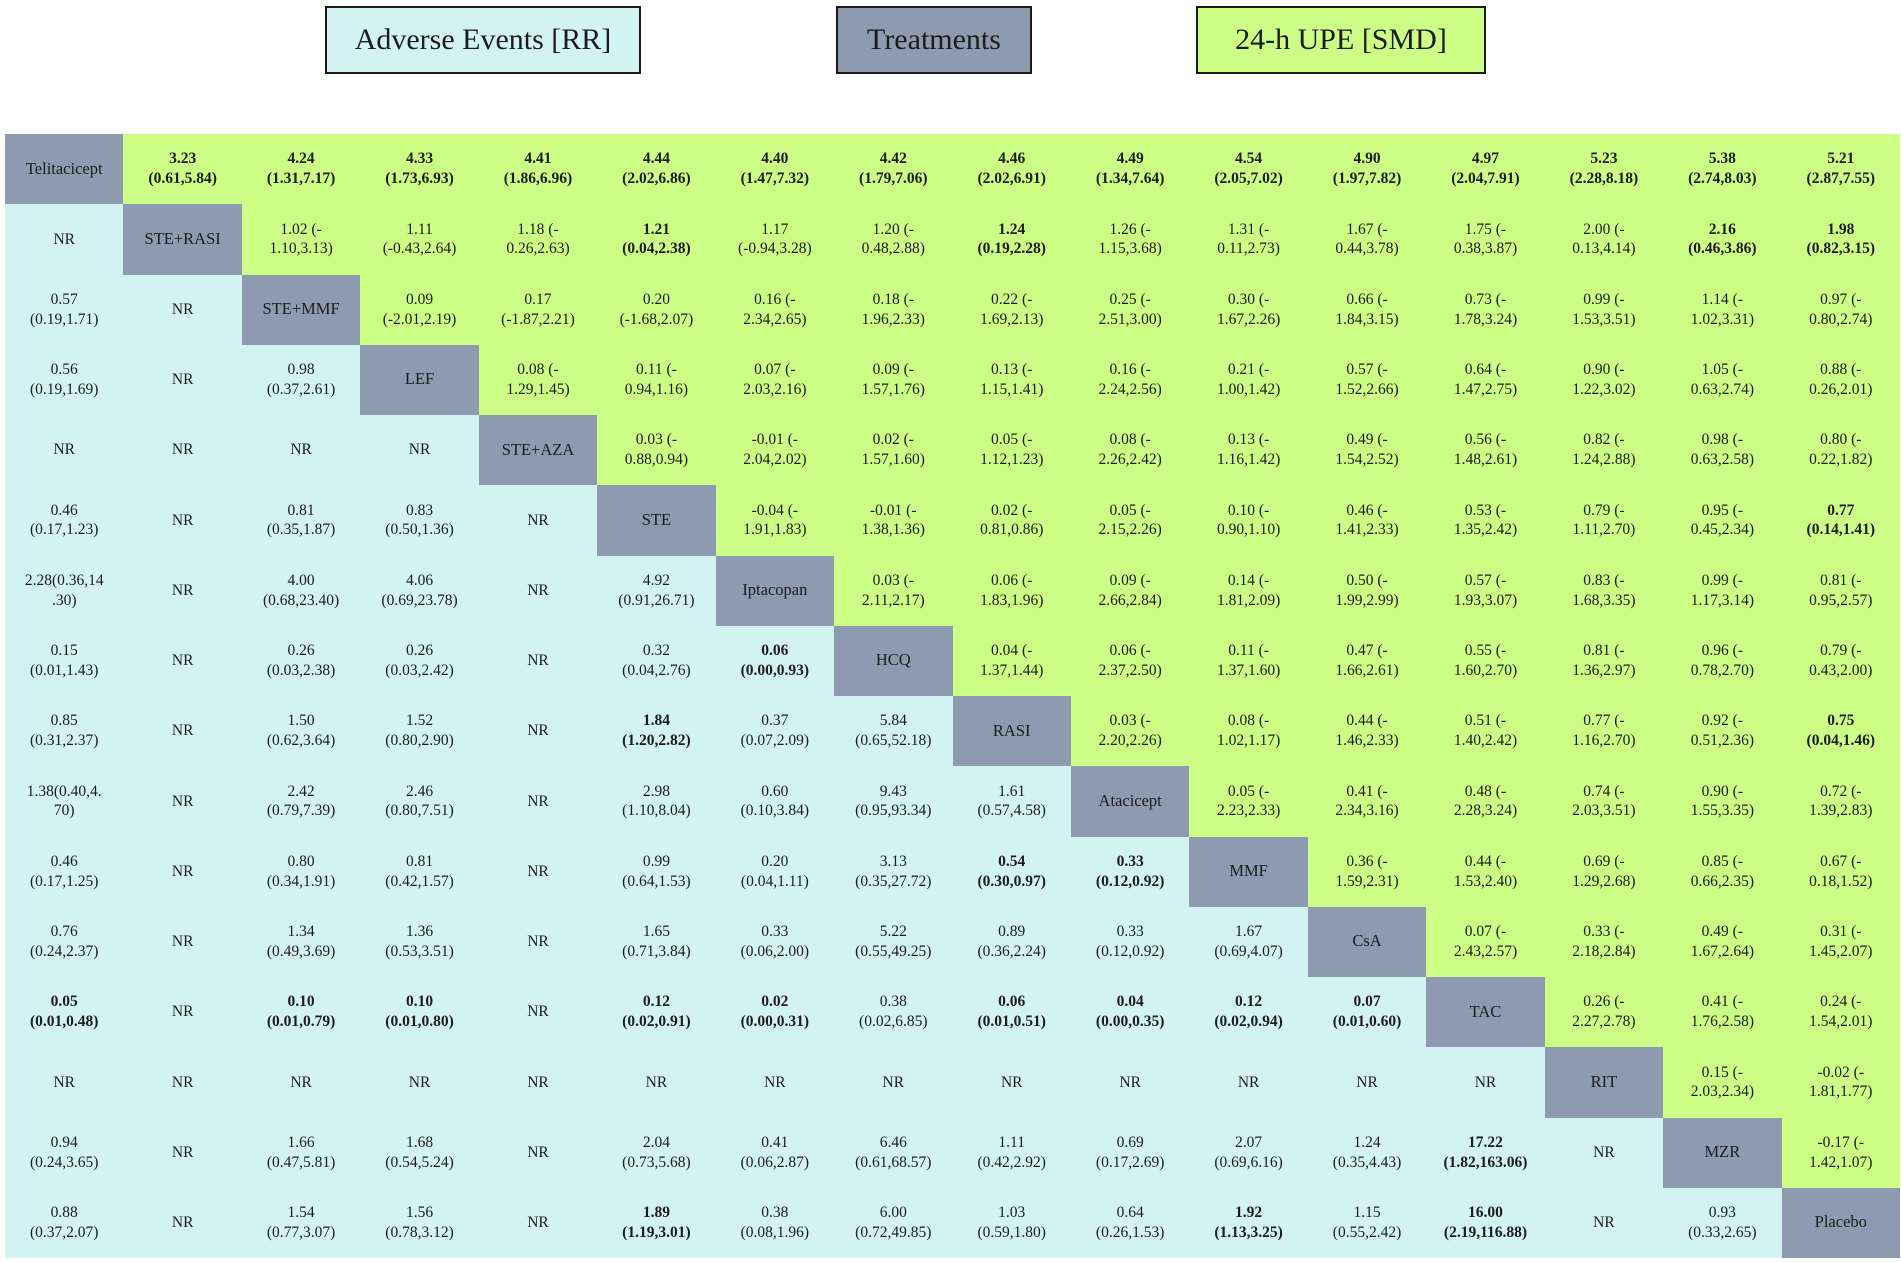 The height and width of the screenshot is (1262, 1901). Describe the element at coordinates (1130, 520) in the screenshot. I see `upe-smd-cell: 0.05 (- 2.15,2.26)` at that location.